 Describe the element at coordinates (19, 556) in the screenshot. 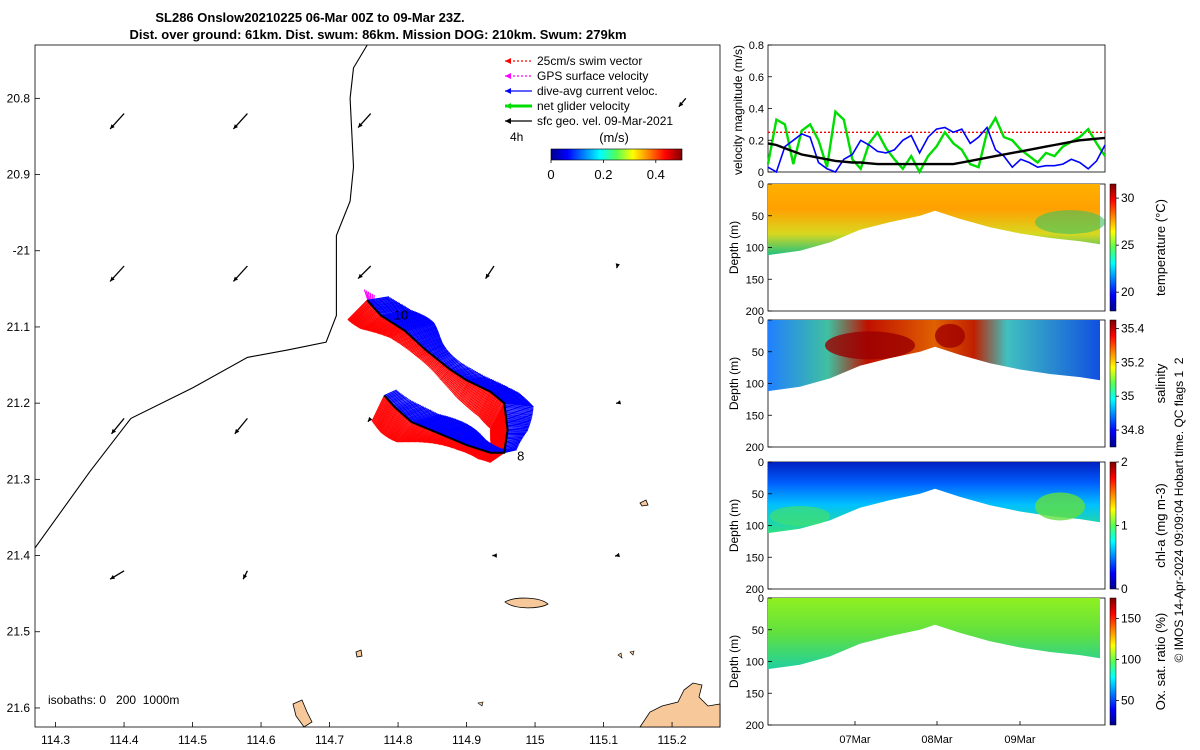

I see `map-y-tick-label: 21.4` at that location.